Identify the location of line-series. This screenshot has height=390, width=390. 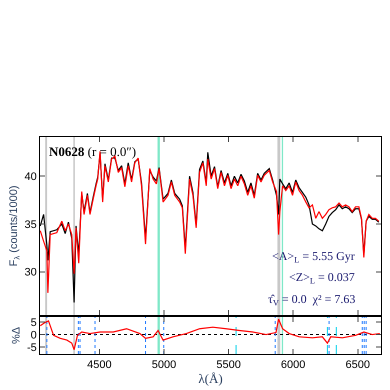
(210, 334).